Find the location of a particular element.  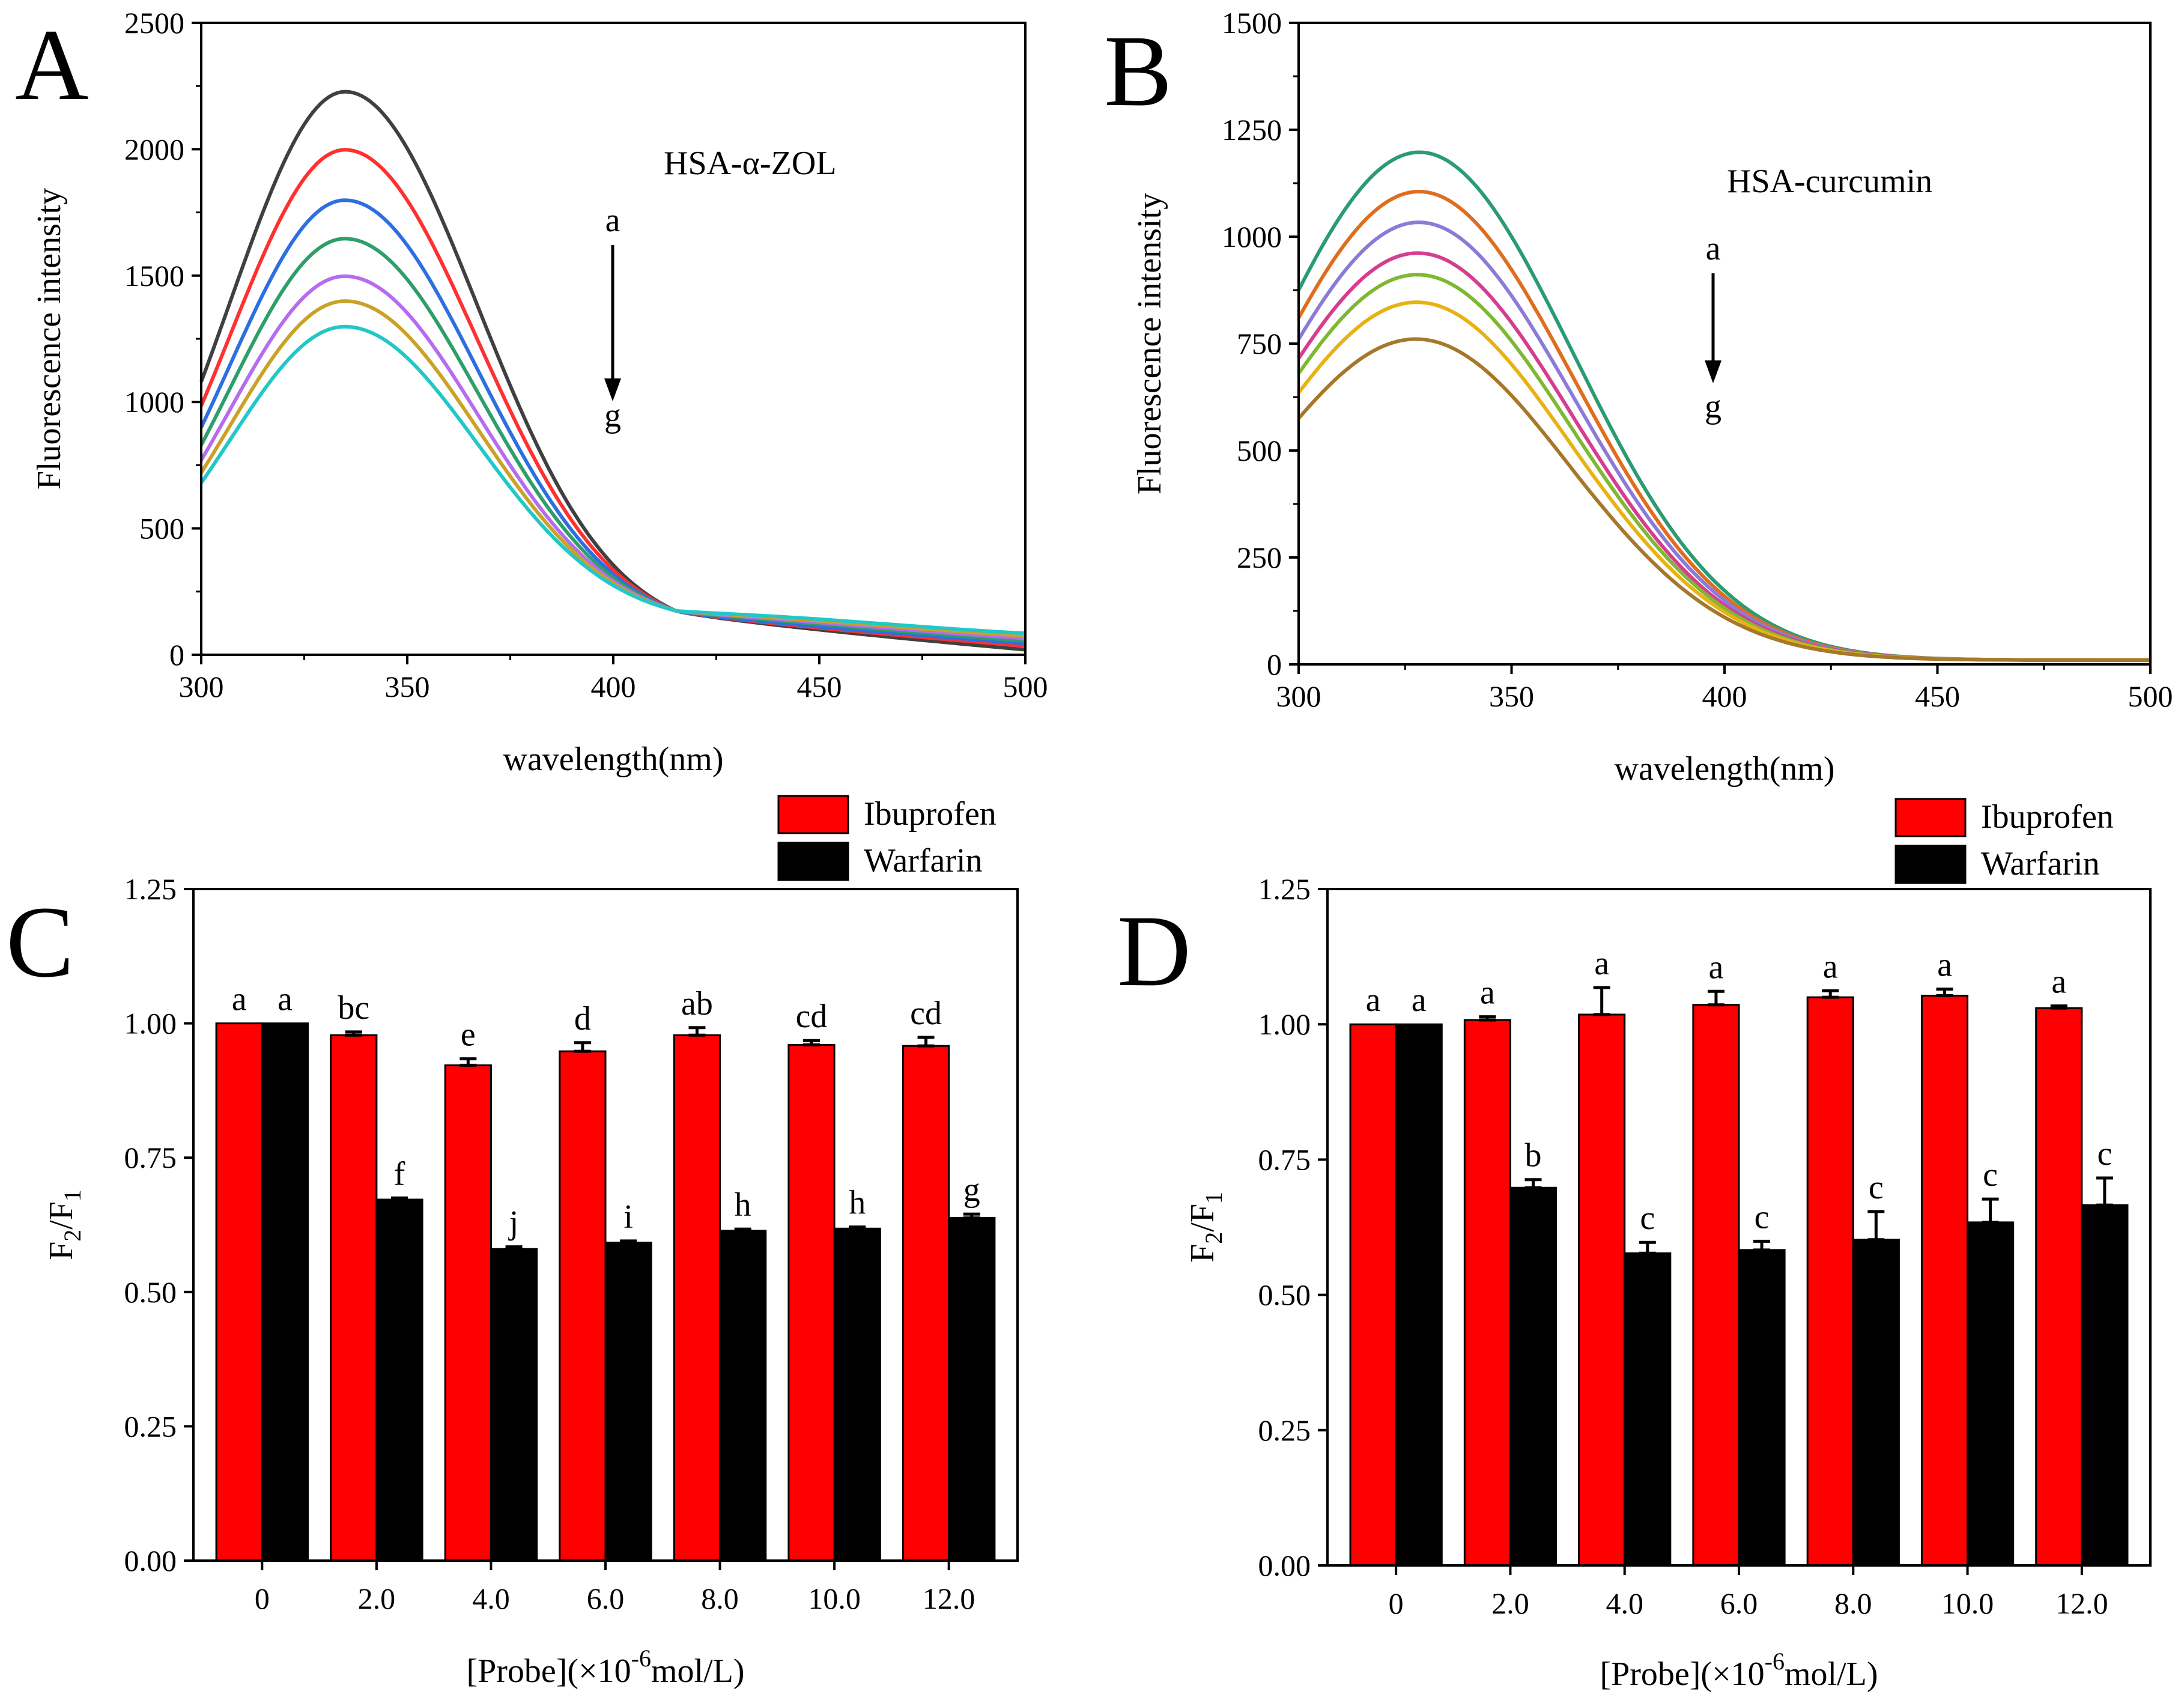

panel-d-sig-letter-ibuprofen-1: a is located at coordinates (1487, 993).